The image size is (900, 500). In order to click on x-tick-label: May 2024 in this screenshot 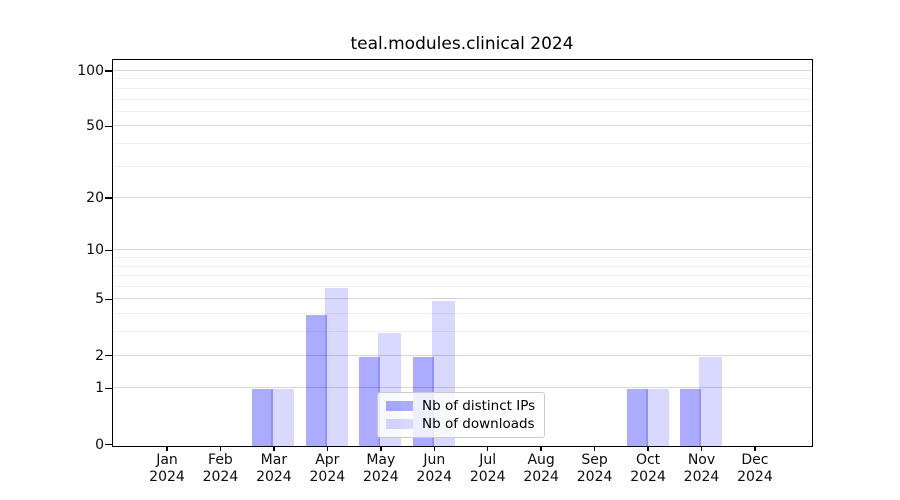, I will do `click(381, 468)`.